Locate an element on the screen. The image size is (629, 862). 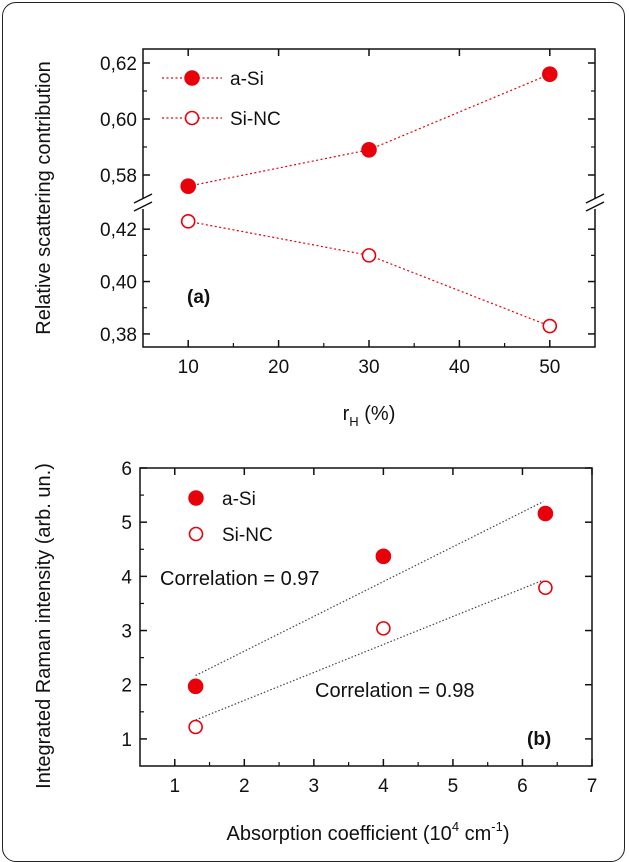
legend-b-si-nc-marker is located at coordinates (196, 534).